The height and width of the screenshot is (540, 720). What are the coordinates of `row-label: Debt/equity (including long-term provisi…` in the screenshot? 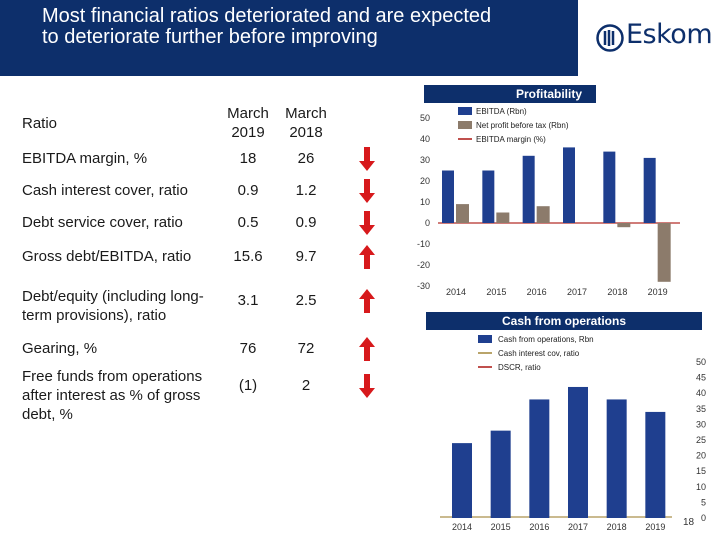 It's located at (113, 306).